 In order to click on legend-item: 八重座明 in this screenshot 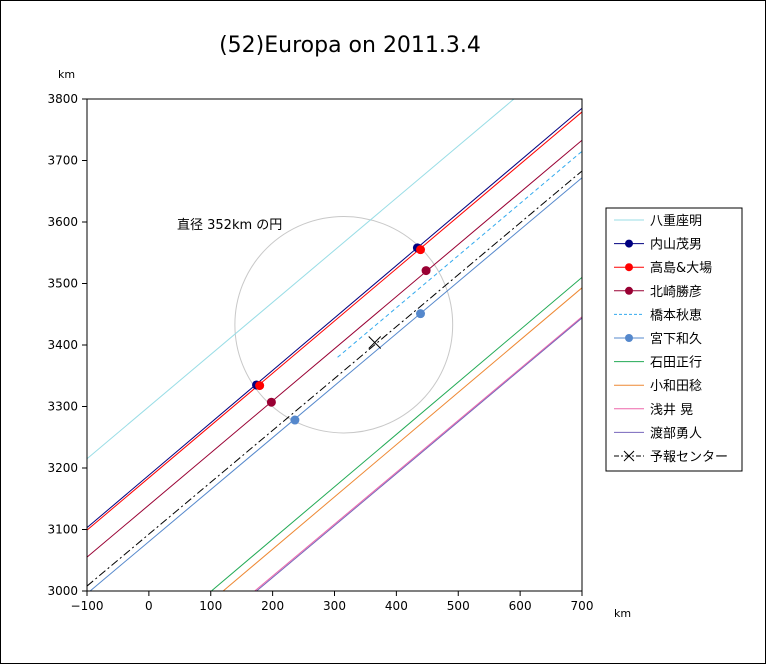, I will do `click(658, 221)`.